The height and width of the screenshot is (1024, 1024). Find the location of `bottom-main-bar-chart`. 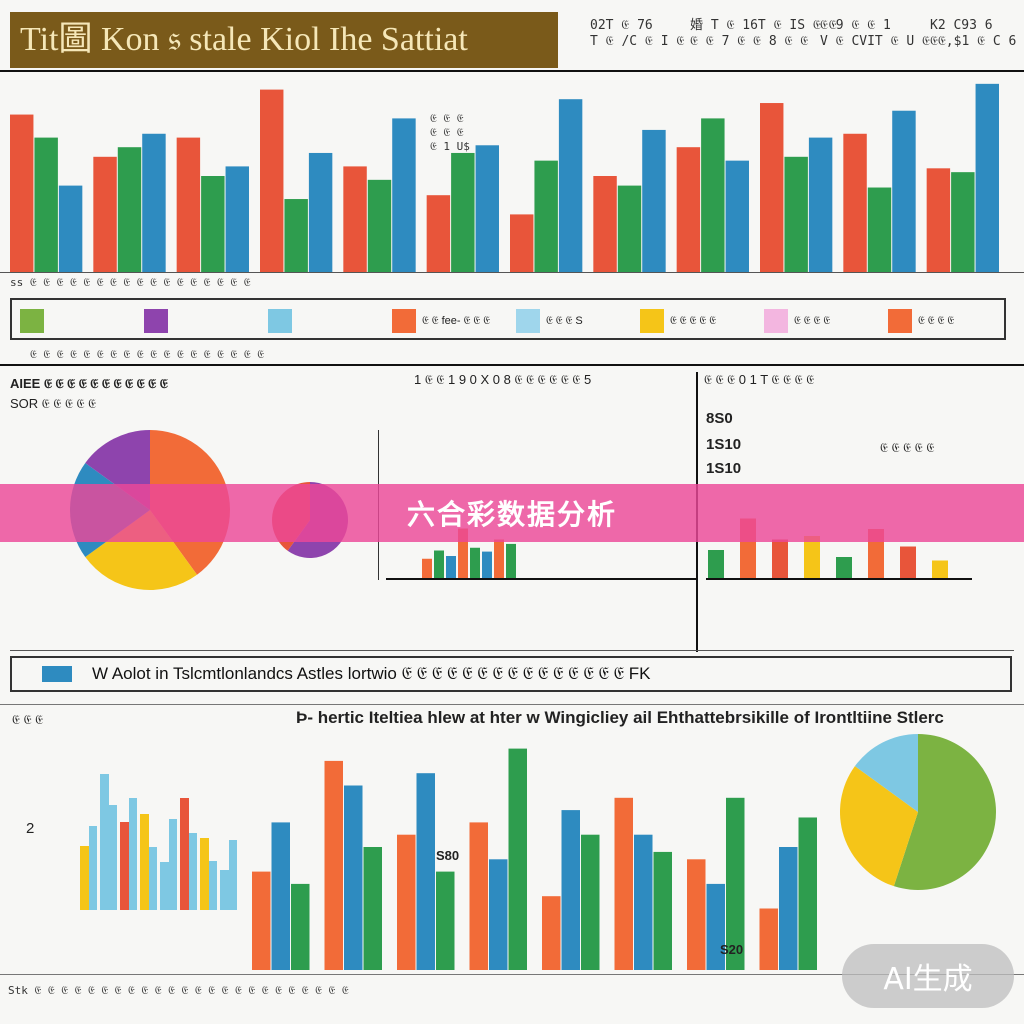

bottom-main-bar-chart is located at coordinates (534, 859).